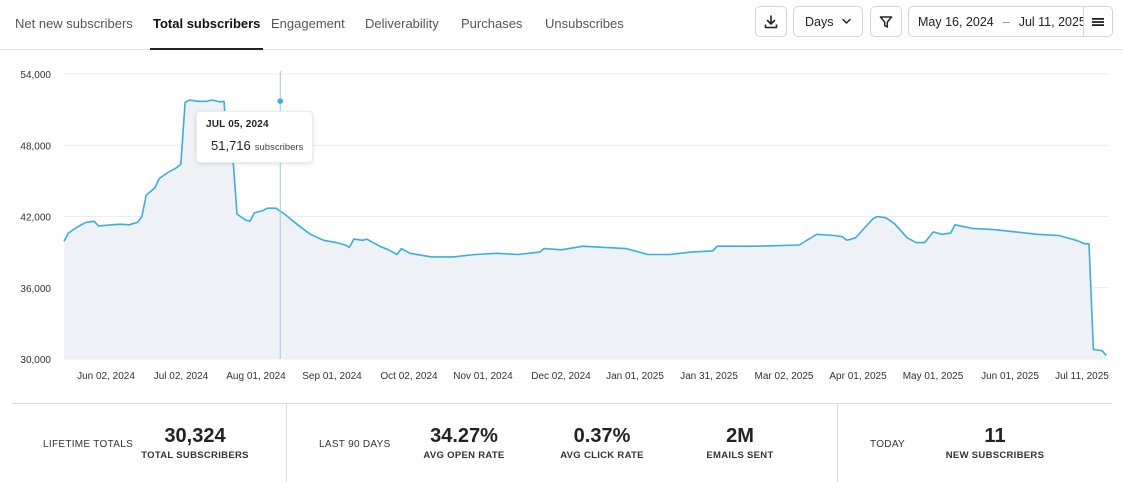 The height and width of the screenshot is (482, 1123). I want to click on stat-avg-click-rate: 0.37% AVG CLICK RATE, so click(602, 442).